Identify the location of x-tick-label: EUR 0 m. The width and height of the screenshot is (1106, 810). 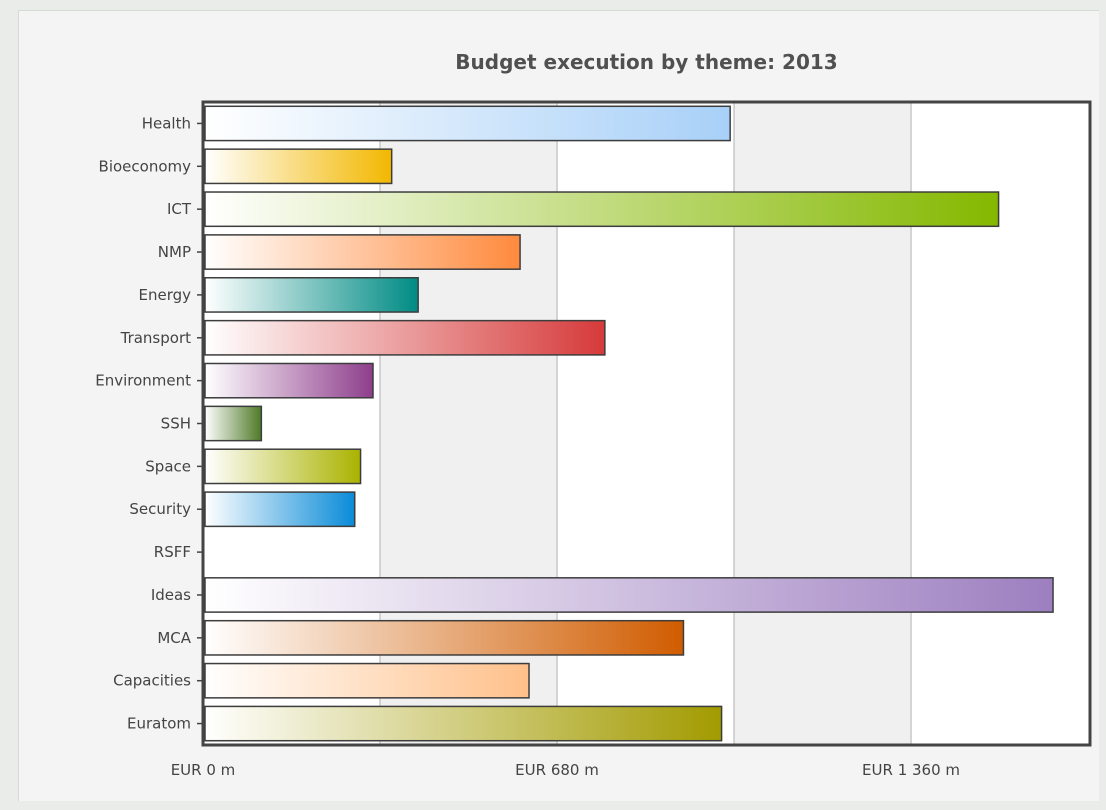
(203, 770).